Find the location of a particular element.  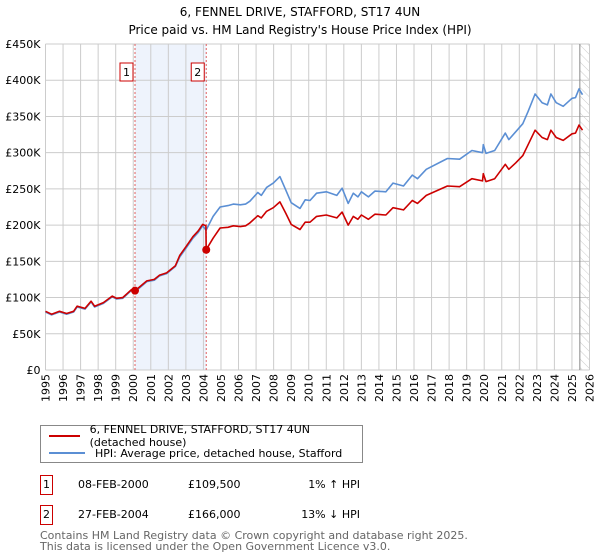

x-tick-label: 2003 is located at coordinates (186, 388).